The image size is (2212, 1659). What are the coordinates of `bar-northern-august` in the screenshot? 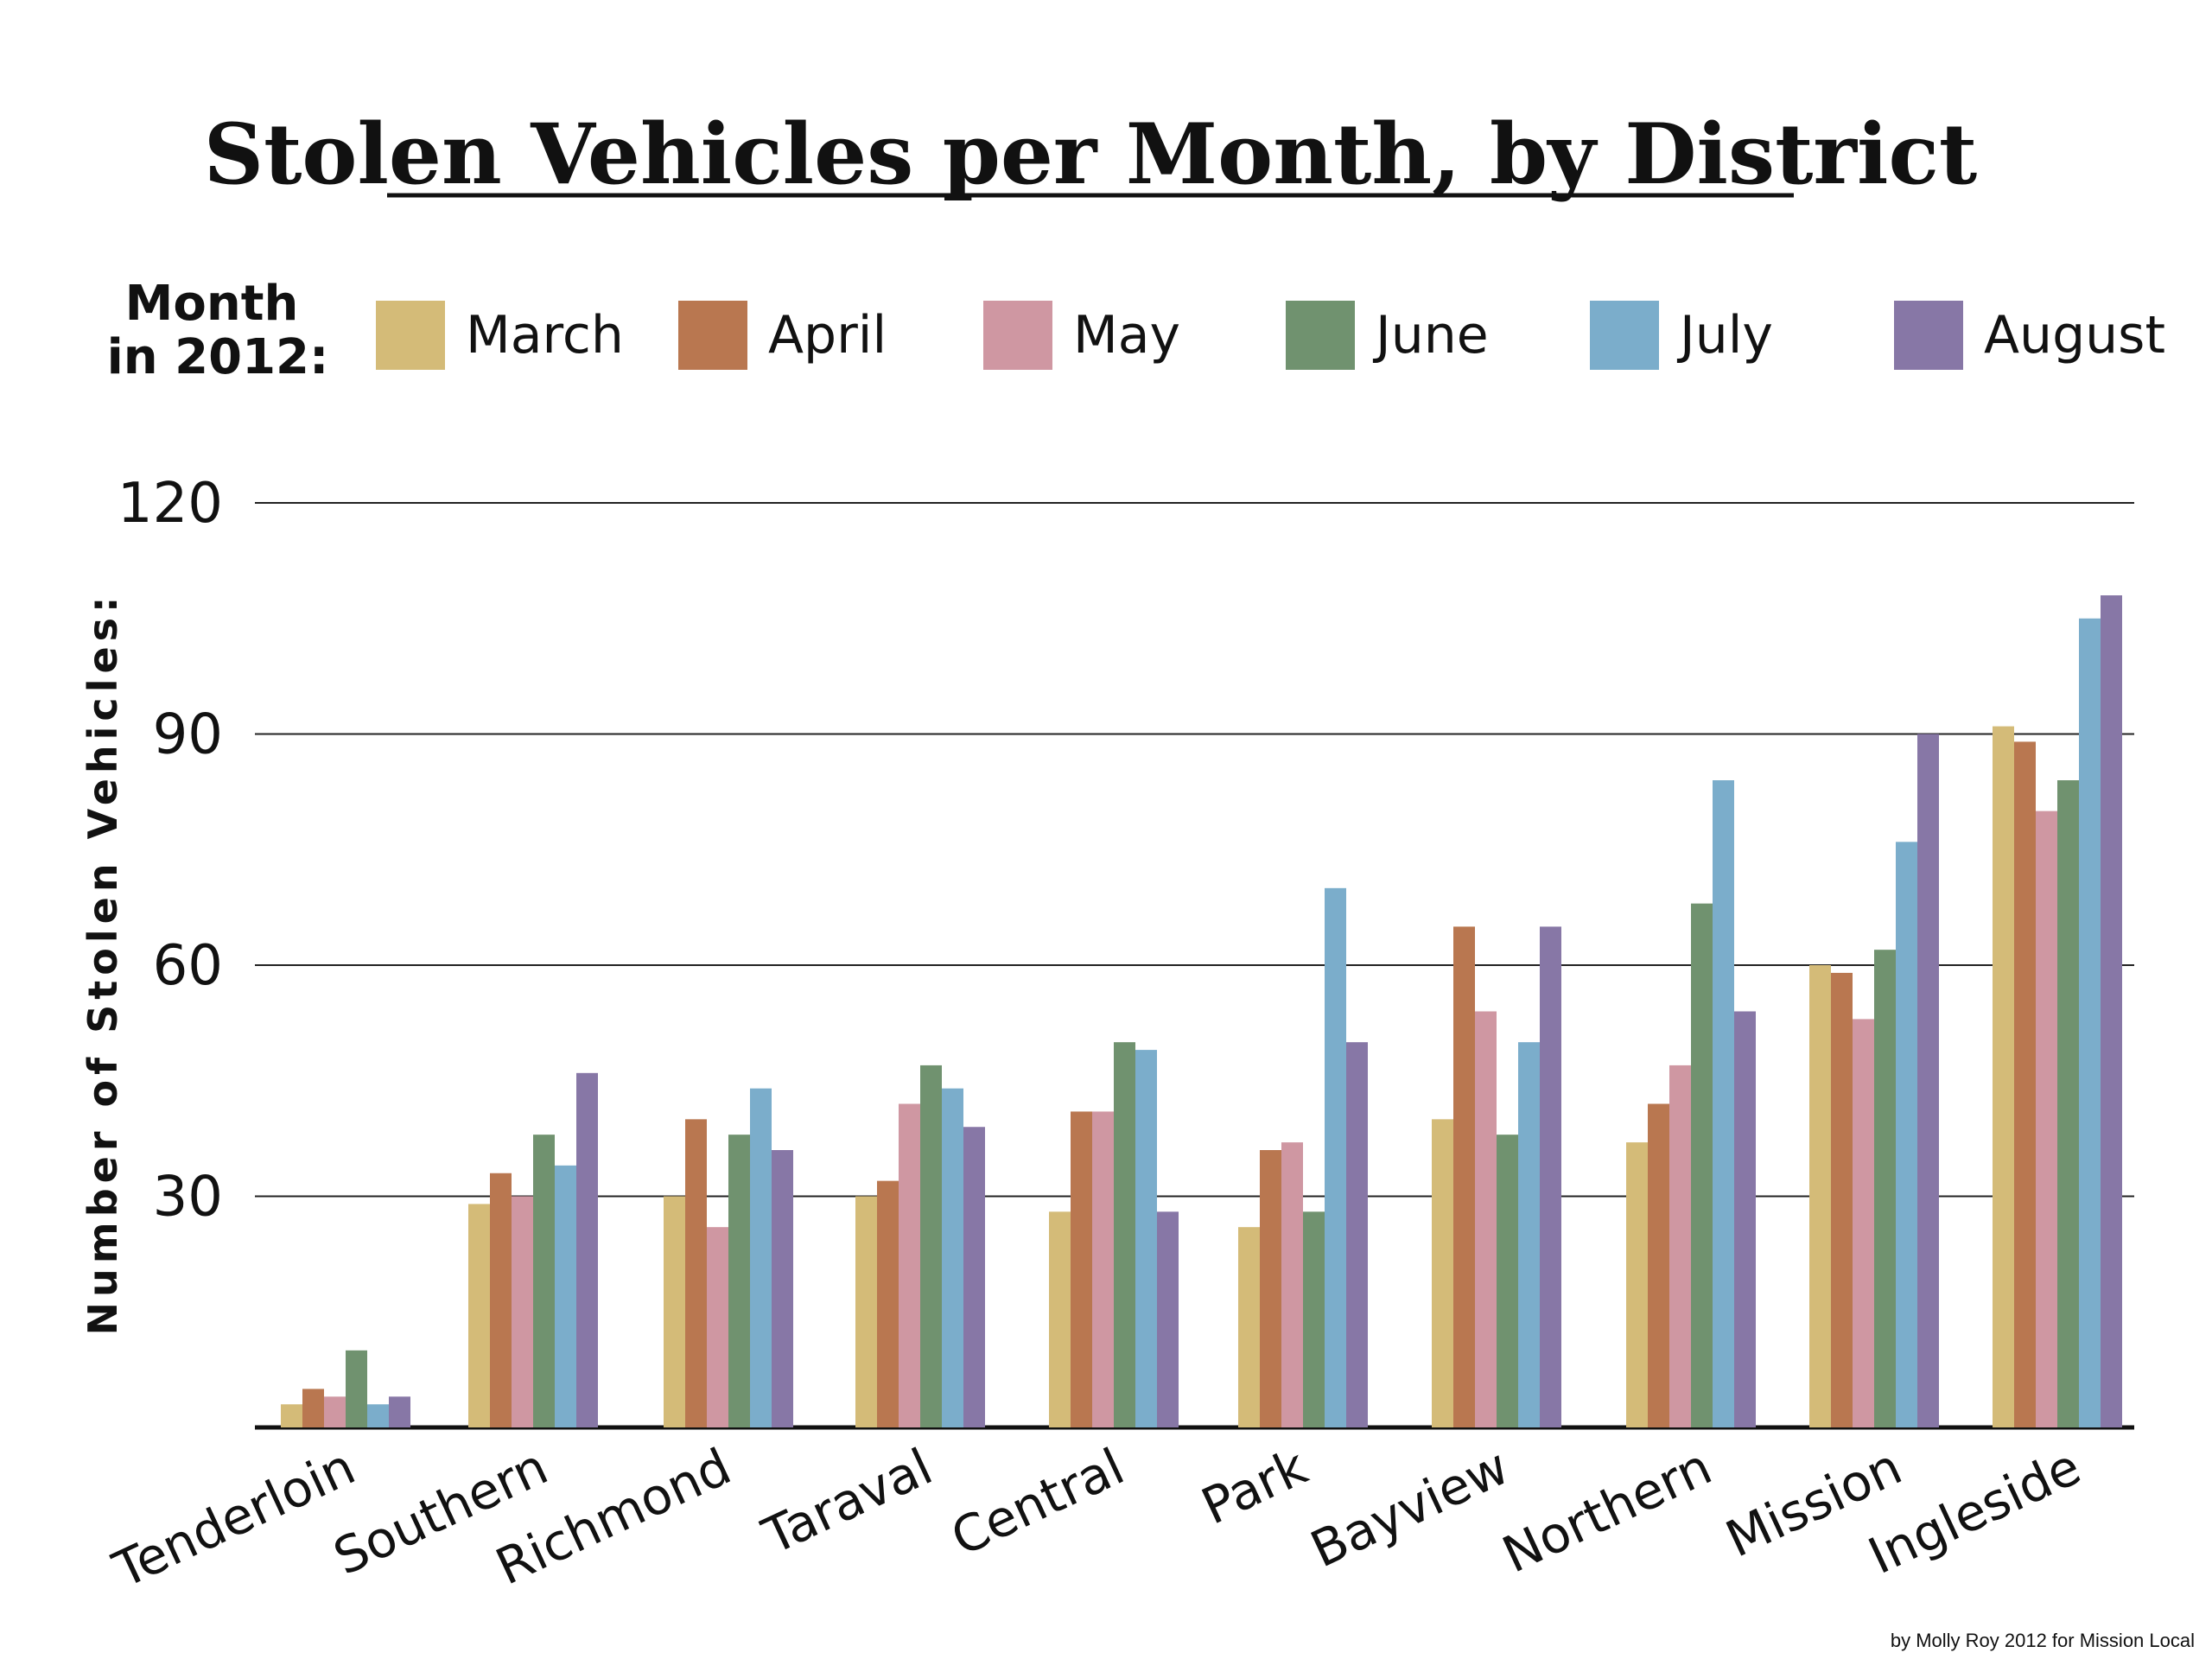 It's located at (1745, 1219).